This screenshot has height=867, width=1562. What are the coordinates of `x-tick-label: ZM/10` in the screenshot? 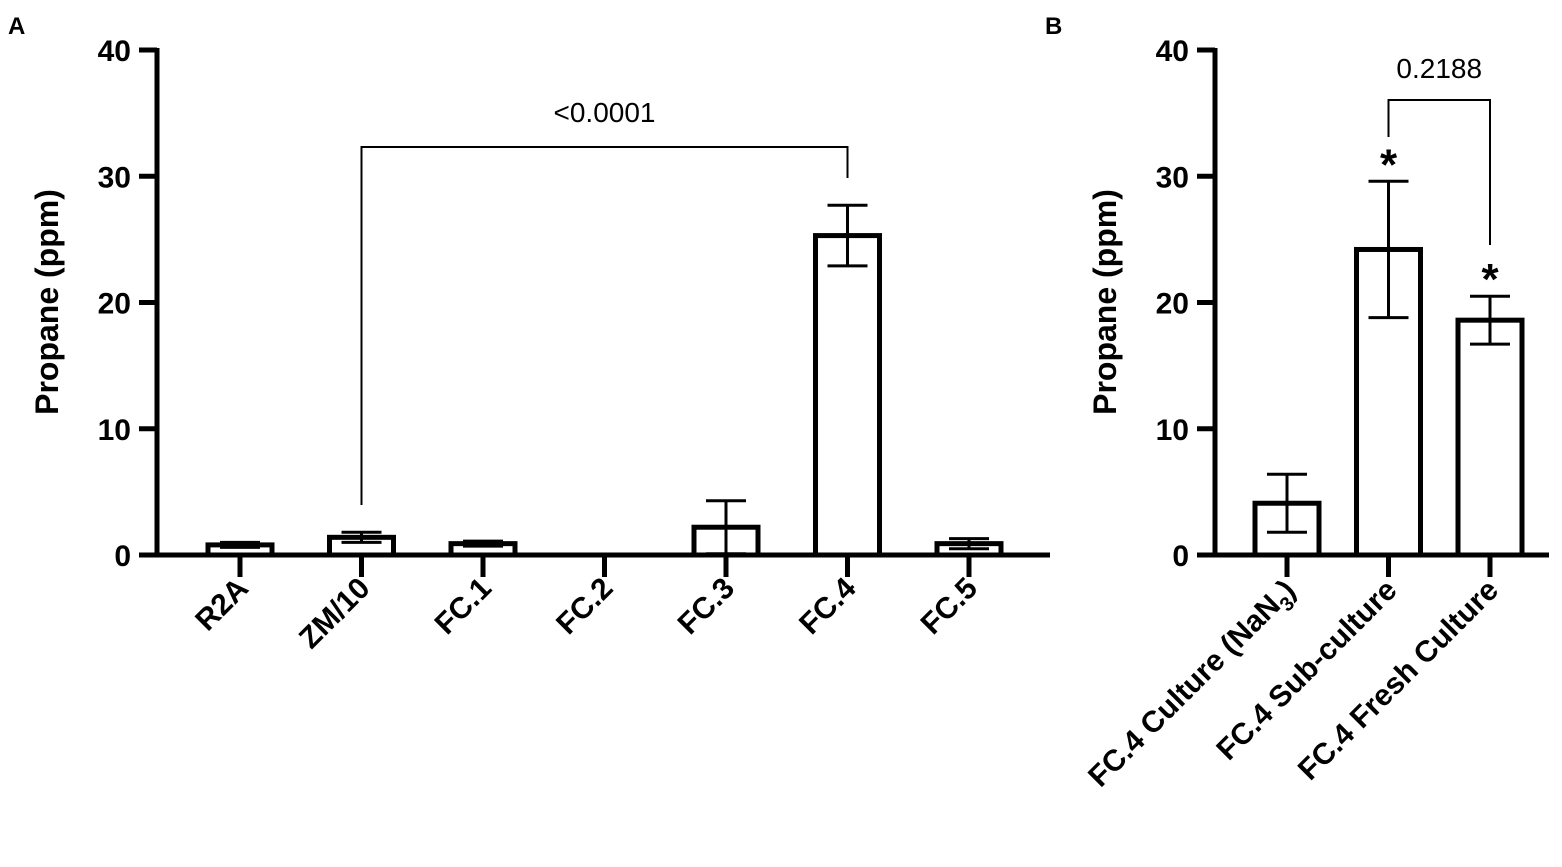 It's located at (334, 613).